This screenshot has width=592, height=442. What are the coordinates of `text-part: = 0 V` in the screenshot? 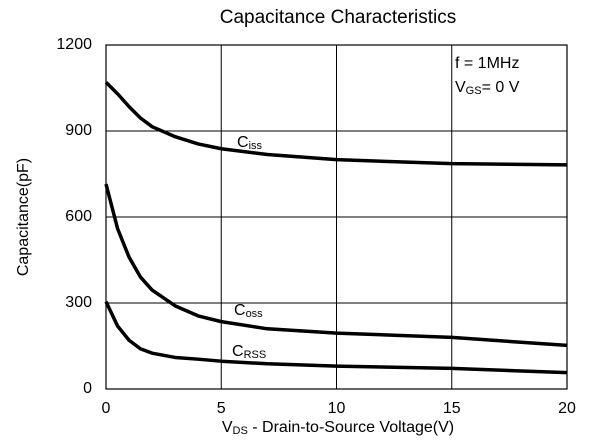 It's located at (501, 87).